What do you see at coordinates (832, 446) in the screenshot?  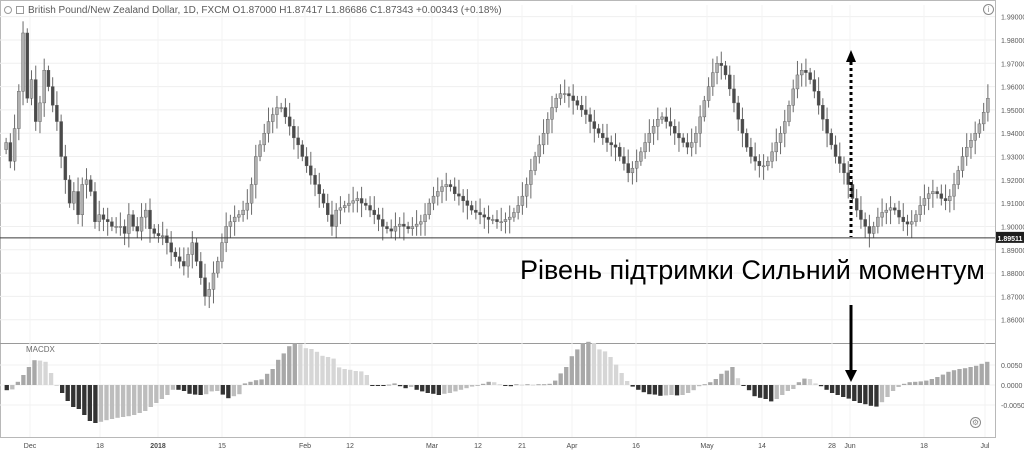 I see `x-tick-label: 28` at bounding box center [832, 446].